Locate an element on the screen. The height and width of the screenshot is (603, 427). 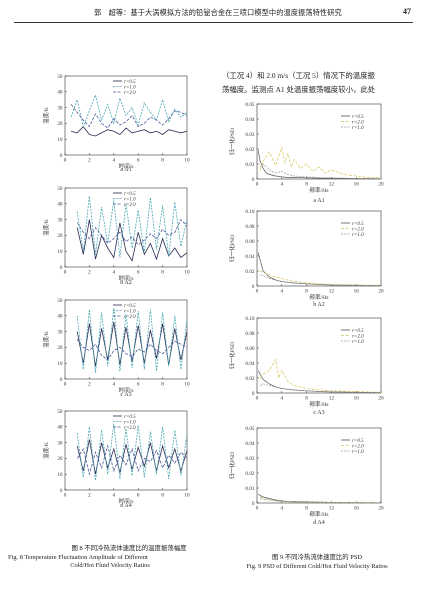
fig8-caption-cn: 图 8 不同冷热流体速度比的温度振荡幅度 is located at coordinates (129, 548).